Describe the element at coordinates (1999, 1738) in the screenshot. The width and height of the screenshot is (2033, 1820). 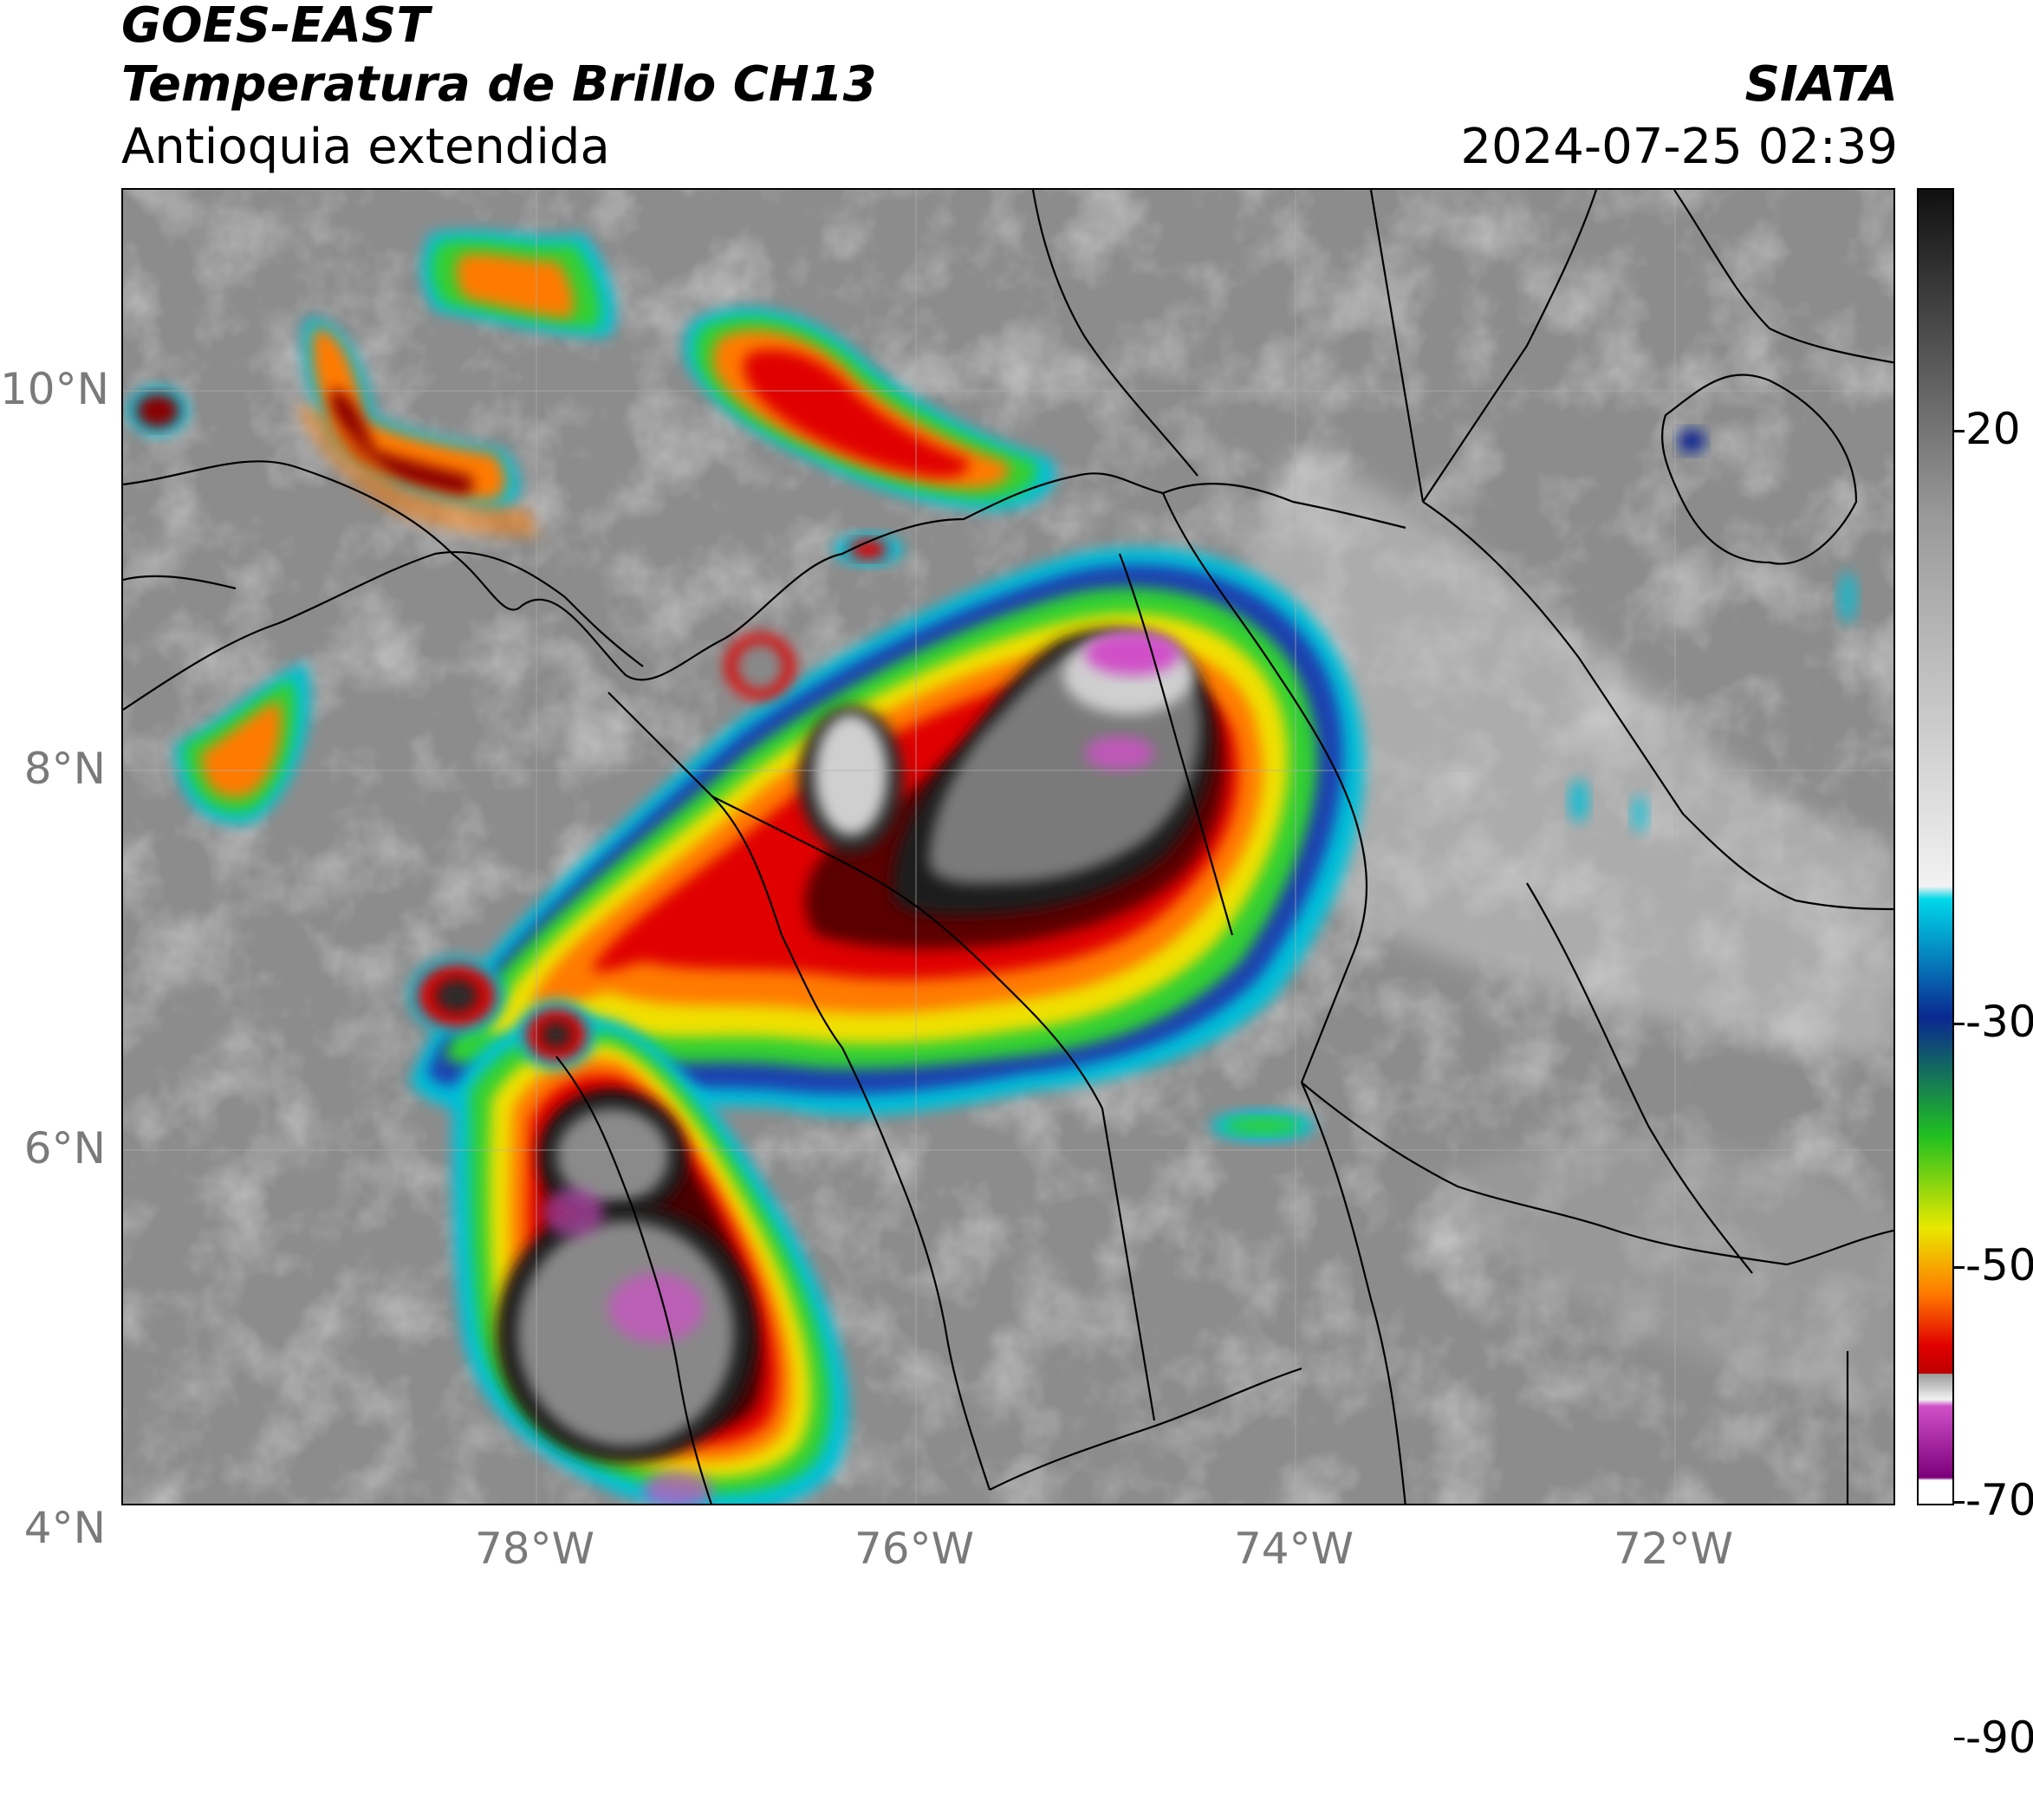
I see `colorbar-label-m90: -90` at that location.